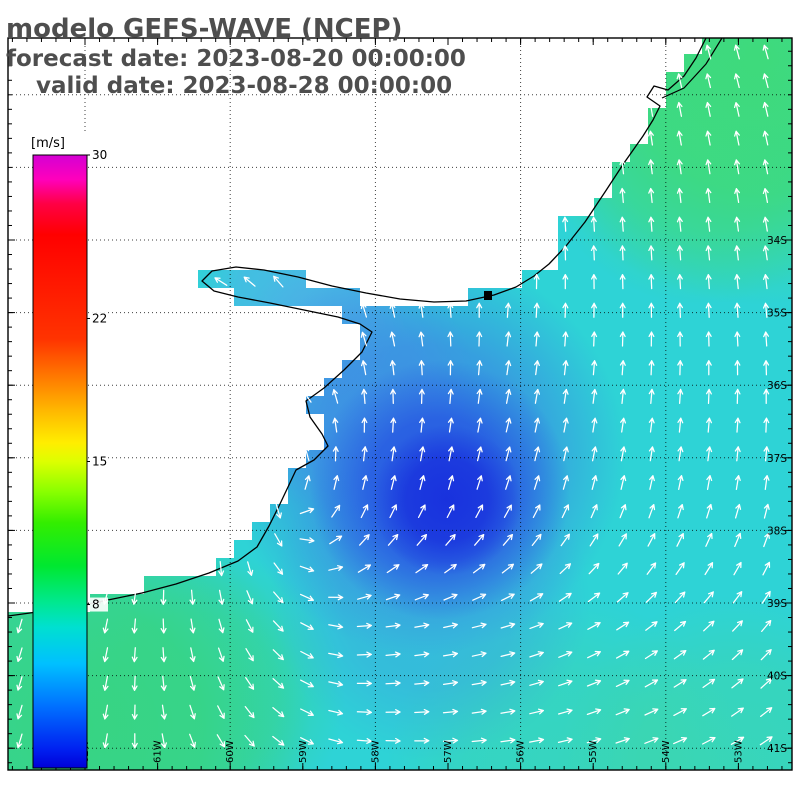 Image resolution: width=800 pixels, height=800 pixels. What do you see at coordinates (96, 605) in the screenshot?
I see `colorbar-tick-label: 8` at bounding box center [96, 605].